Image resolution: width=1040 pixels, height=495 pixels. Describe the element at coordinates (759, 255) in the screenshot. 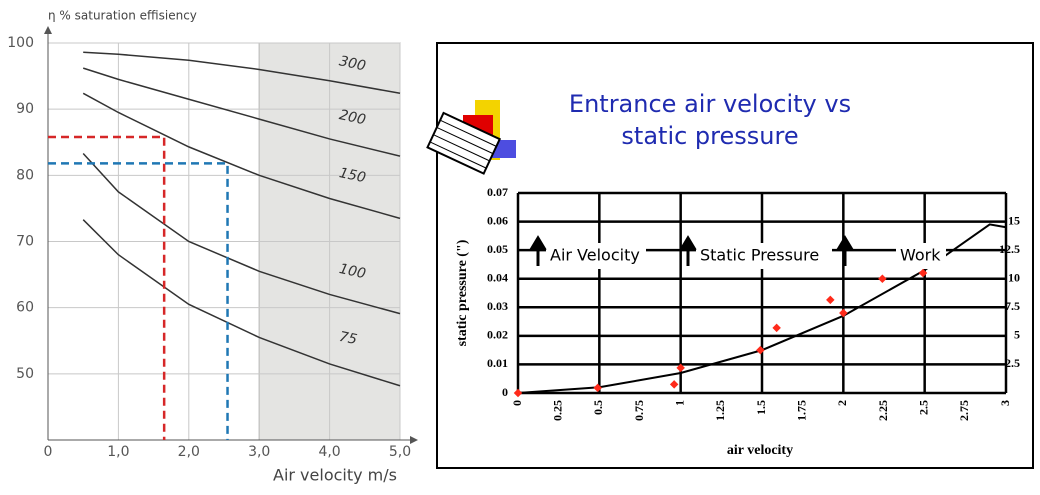

I see `annotation: Static Pressure` at that location.